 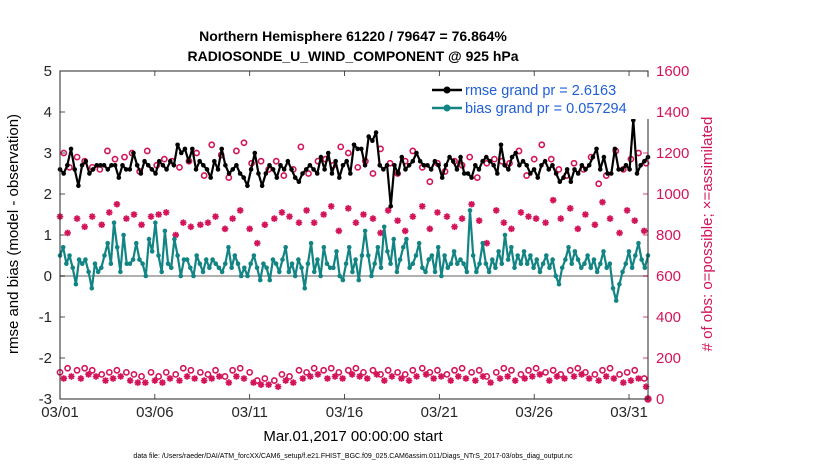 I want to click on right-y-tick-label: 400, so click(x=668, y=317).